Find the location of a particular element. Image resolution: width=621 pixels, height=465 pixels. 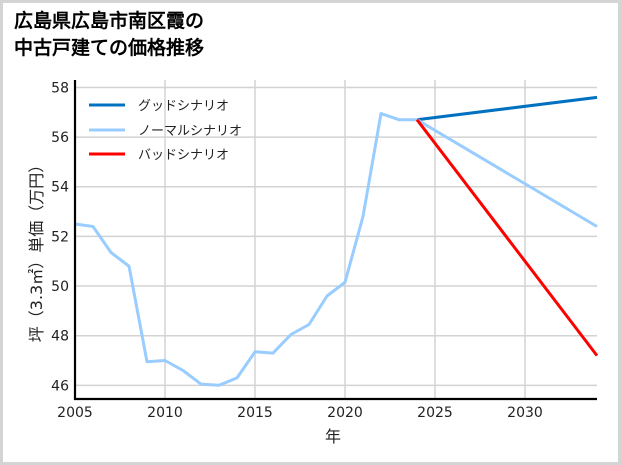

x-tick-label: 2025 is located at coordinates (435, 413).